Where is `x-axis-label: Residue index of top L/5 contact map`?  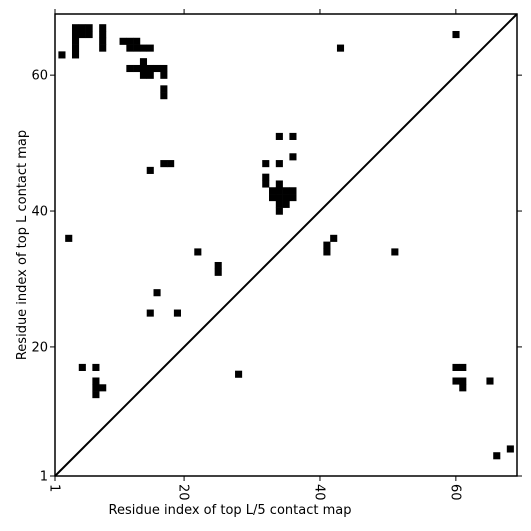
x-axis-label: Residue index of top L/5 contact map is located at coordinates (230, 510).